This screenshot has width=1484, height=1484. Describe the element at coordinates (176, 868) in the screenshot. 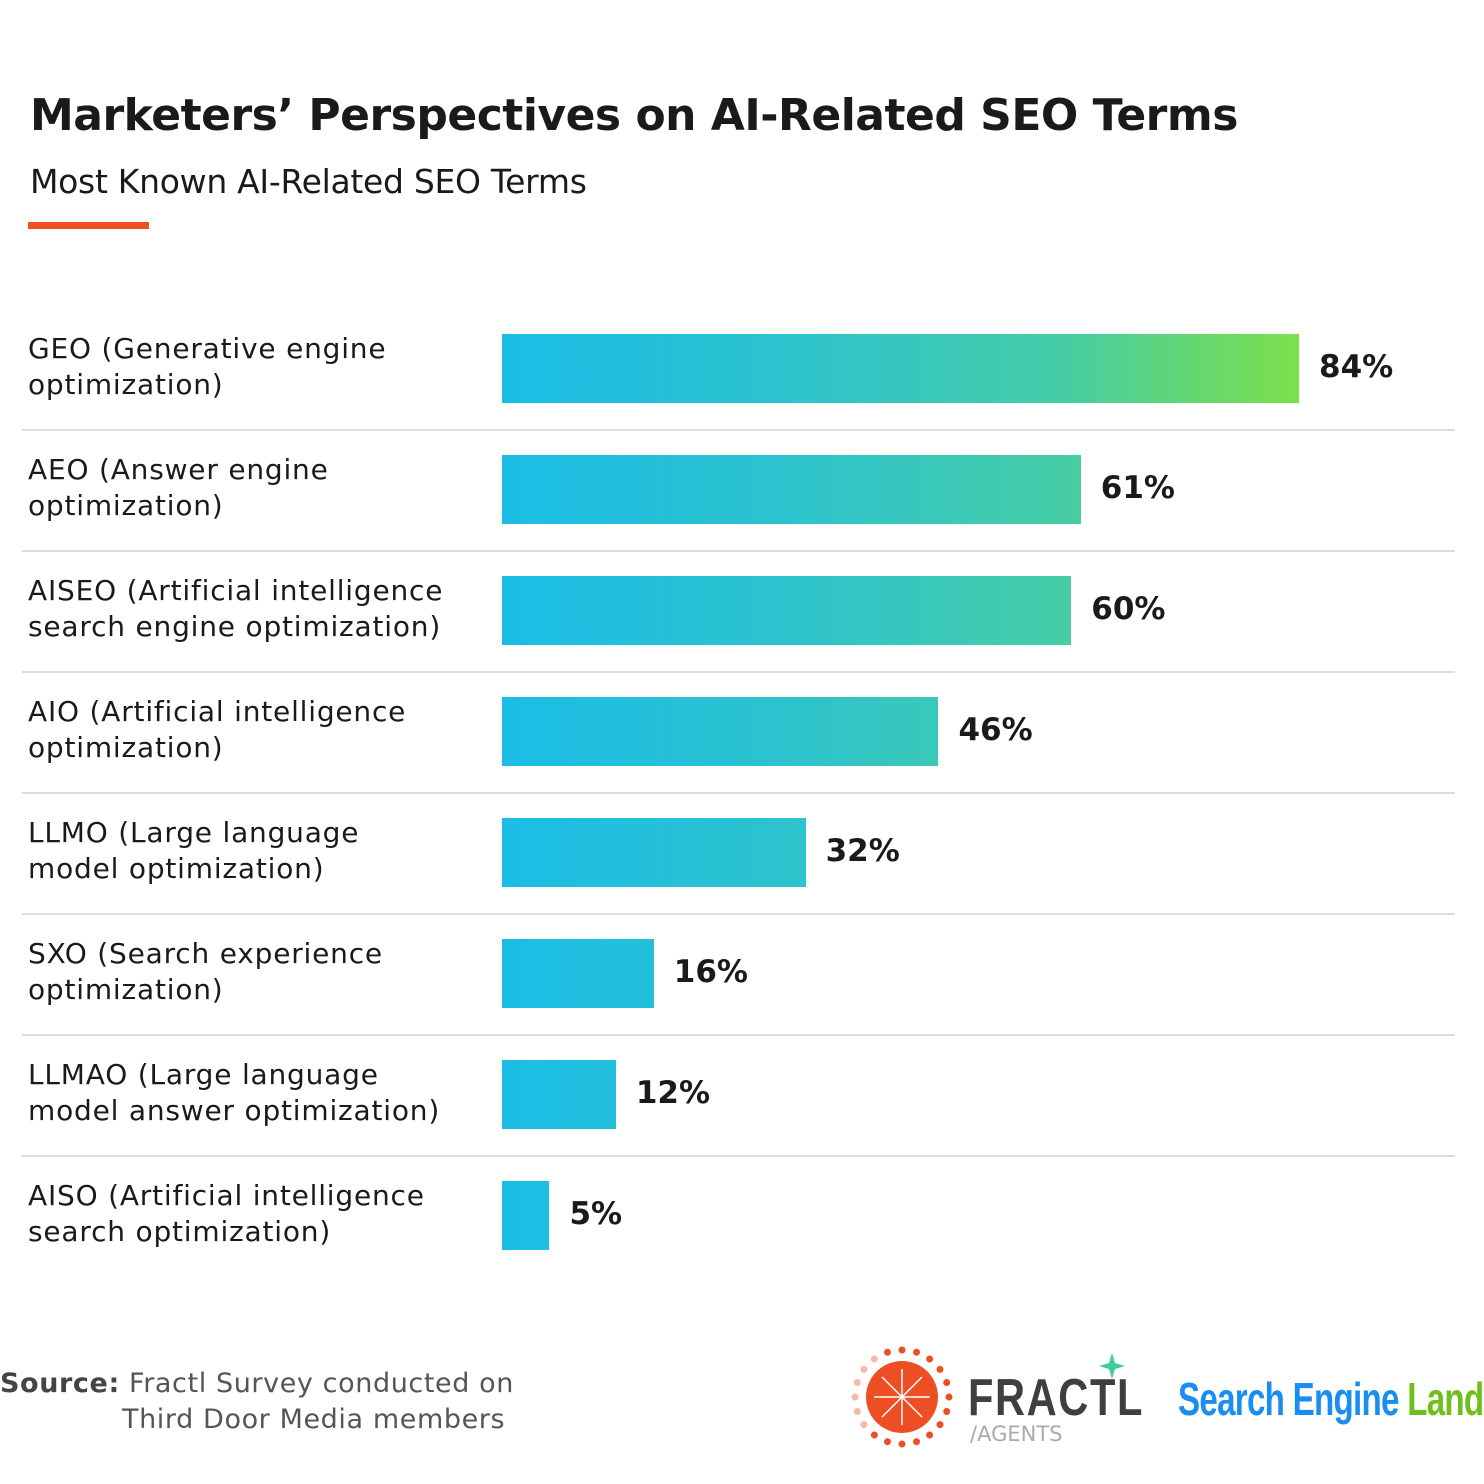

I see `category-label-line: model optimization)` at that location.